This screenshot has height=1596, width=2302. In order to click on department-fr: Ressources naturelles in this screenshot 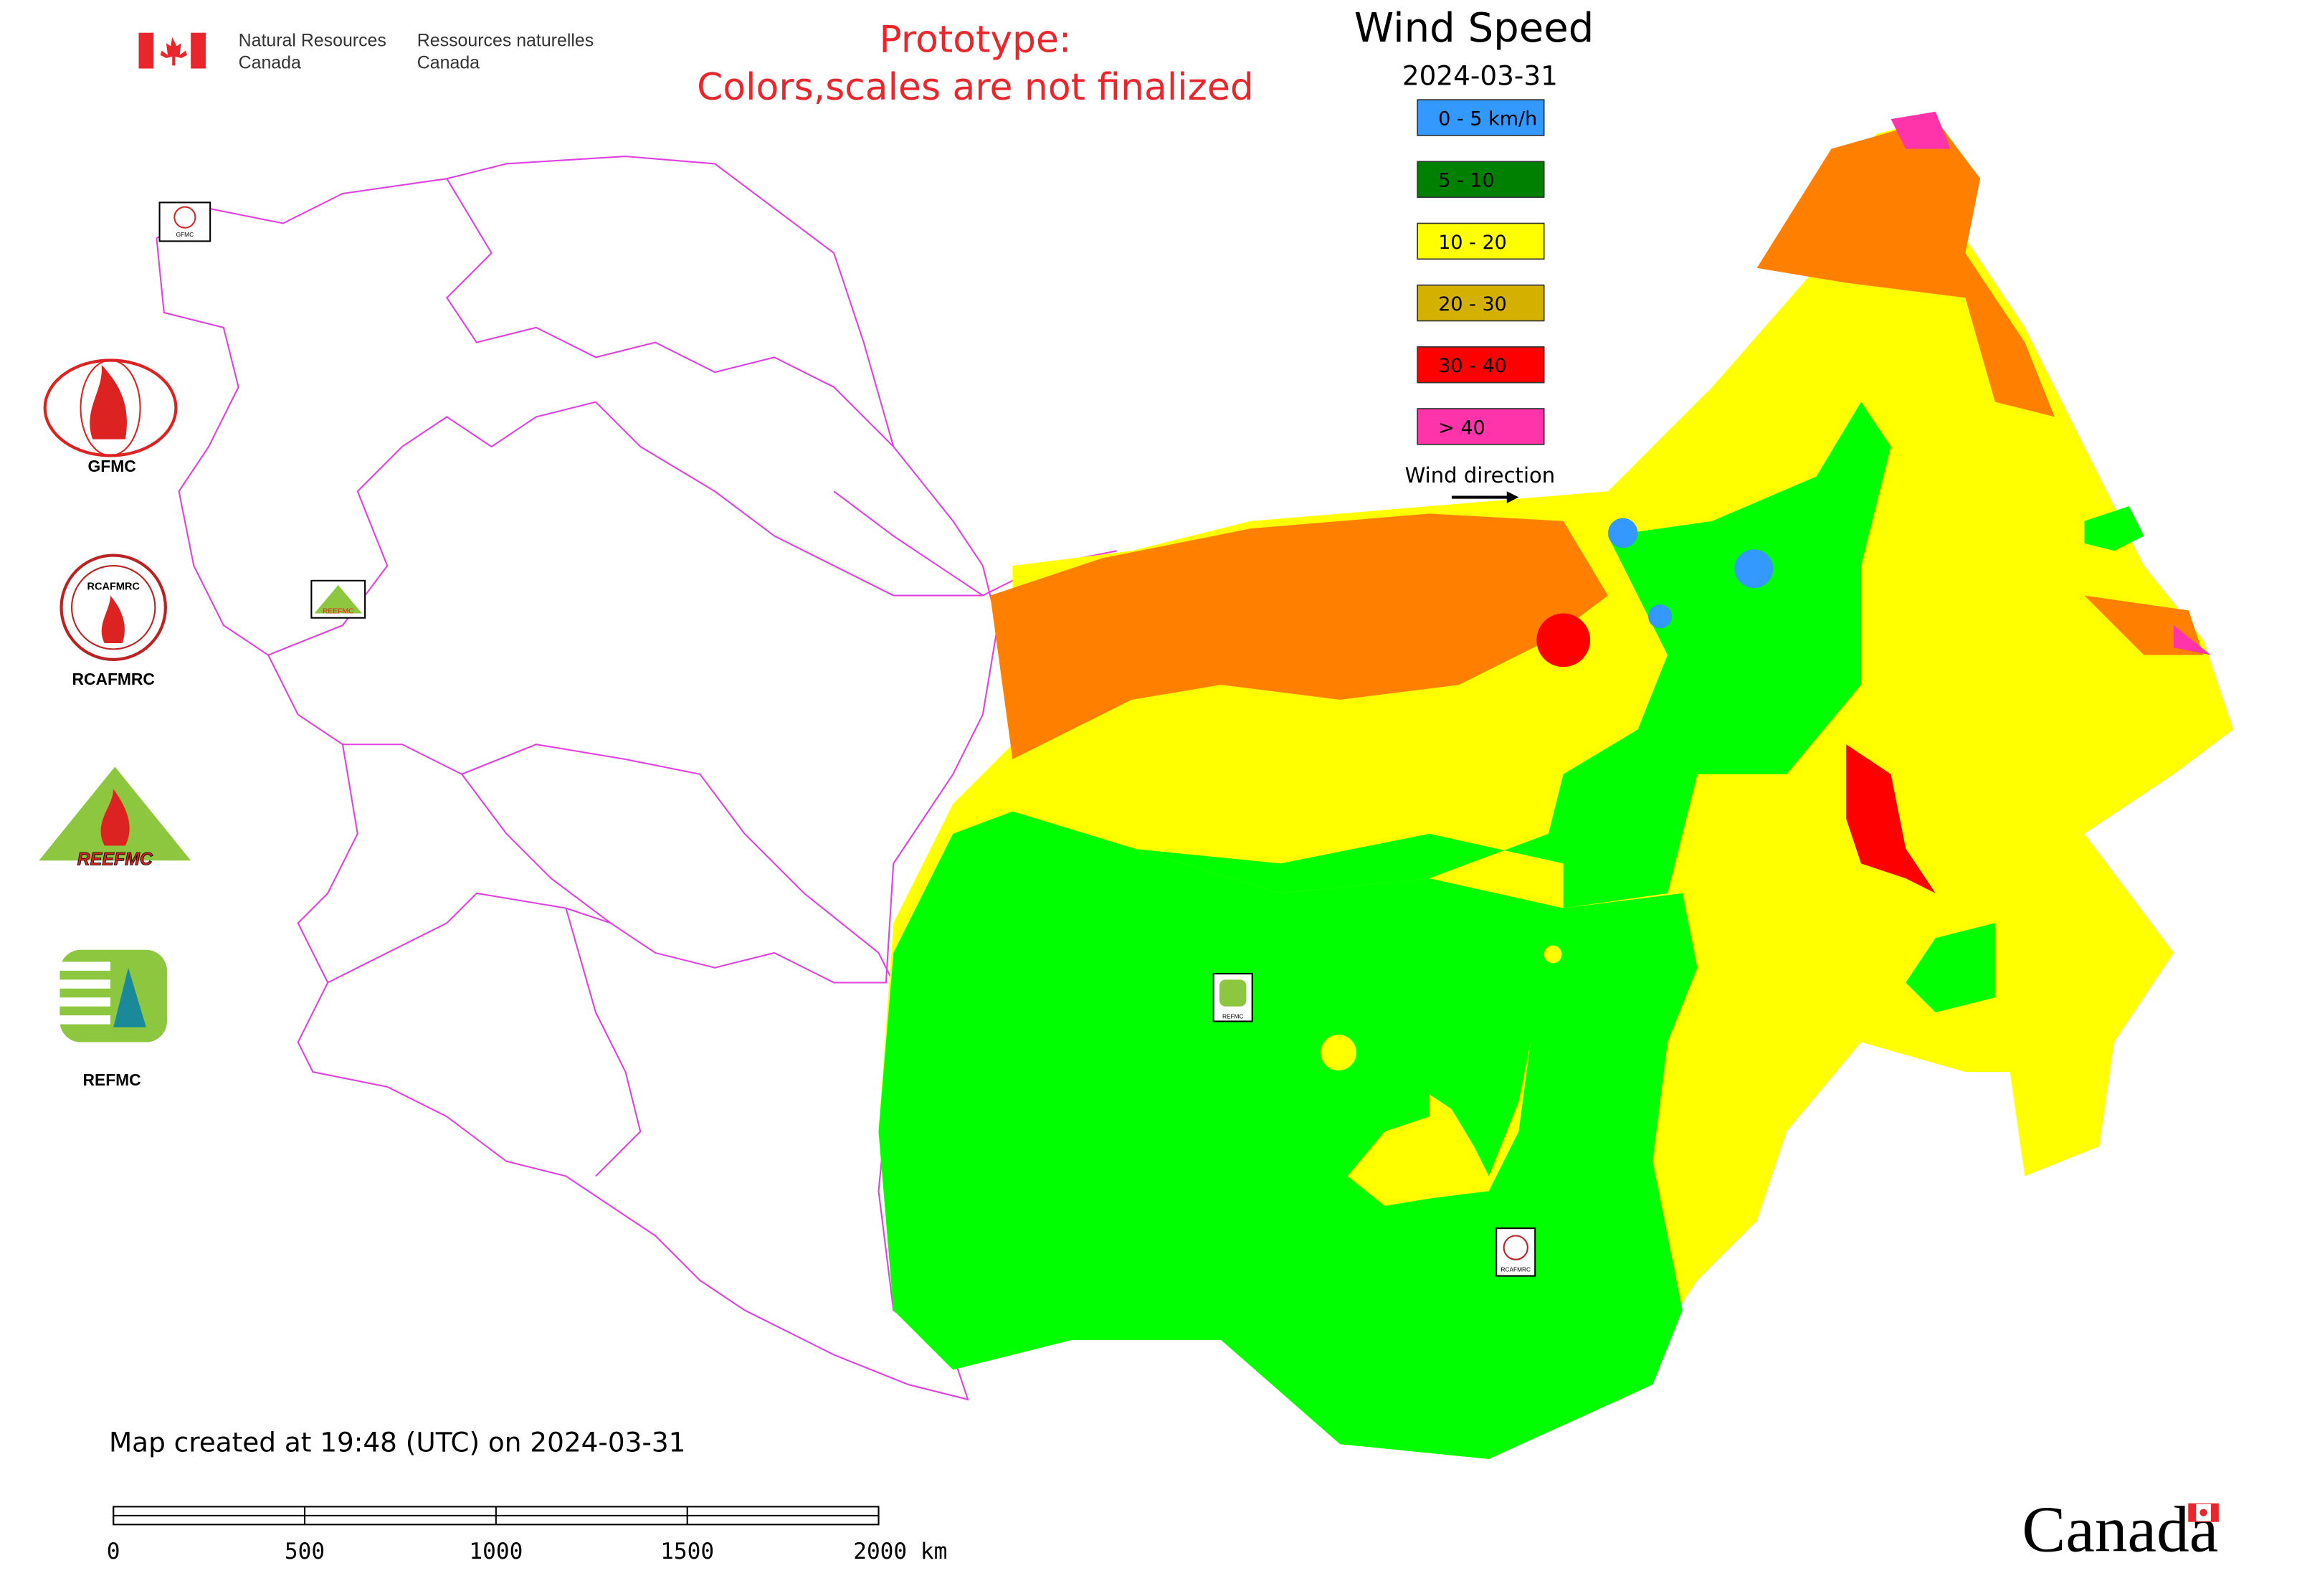, I will do `click(506, 40)`.